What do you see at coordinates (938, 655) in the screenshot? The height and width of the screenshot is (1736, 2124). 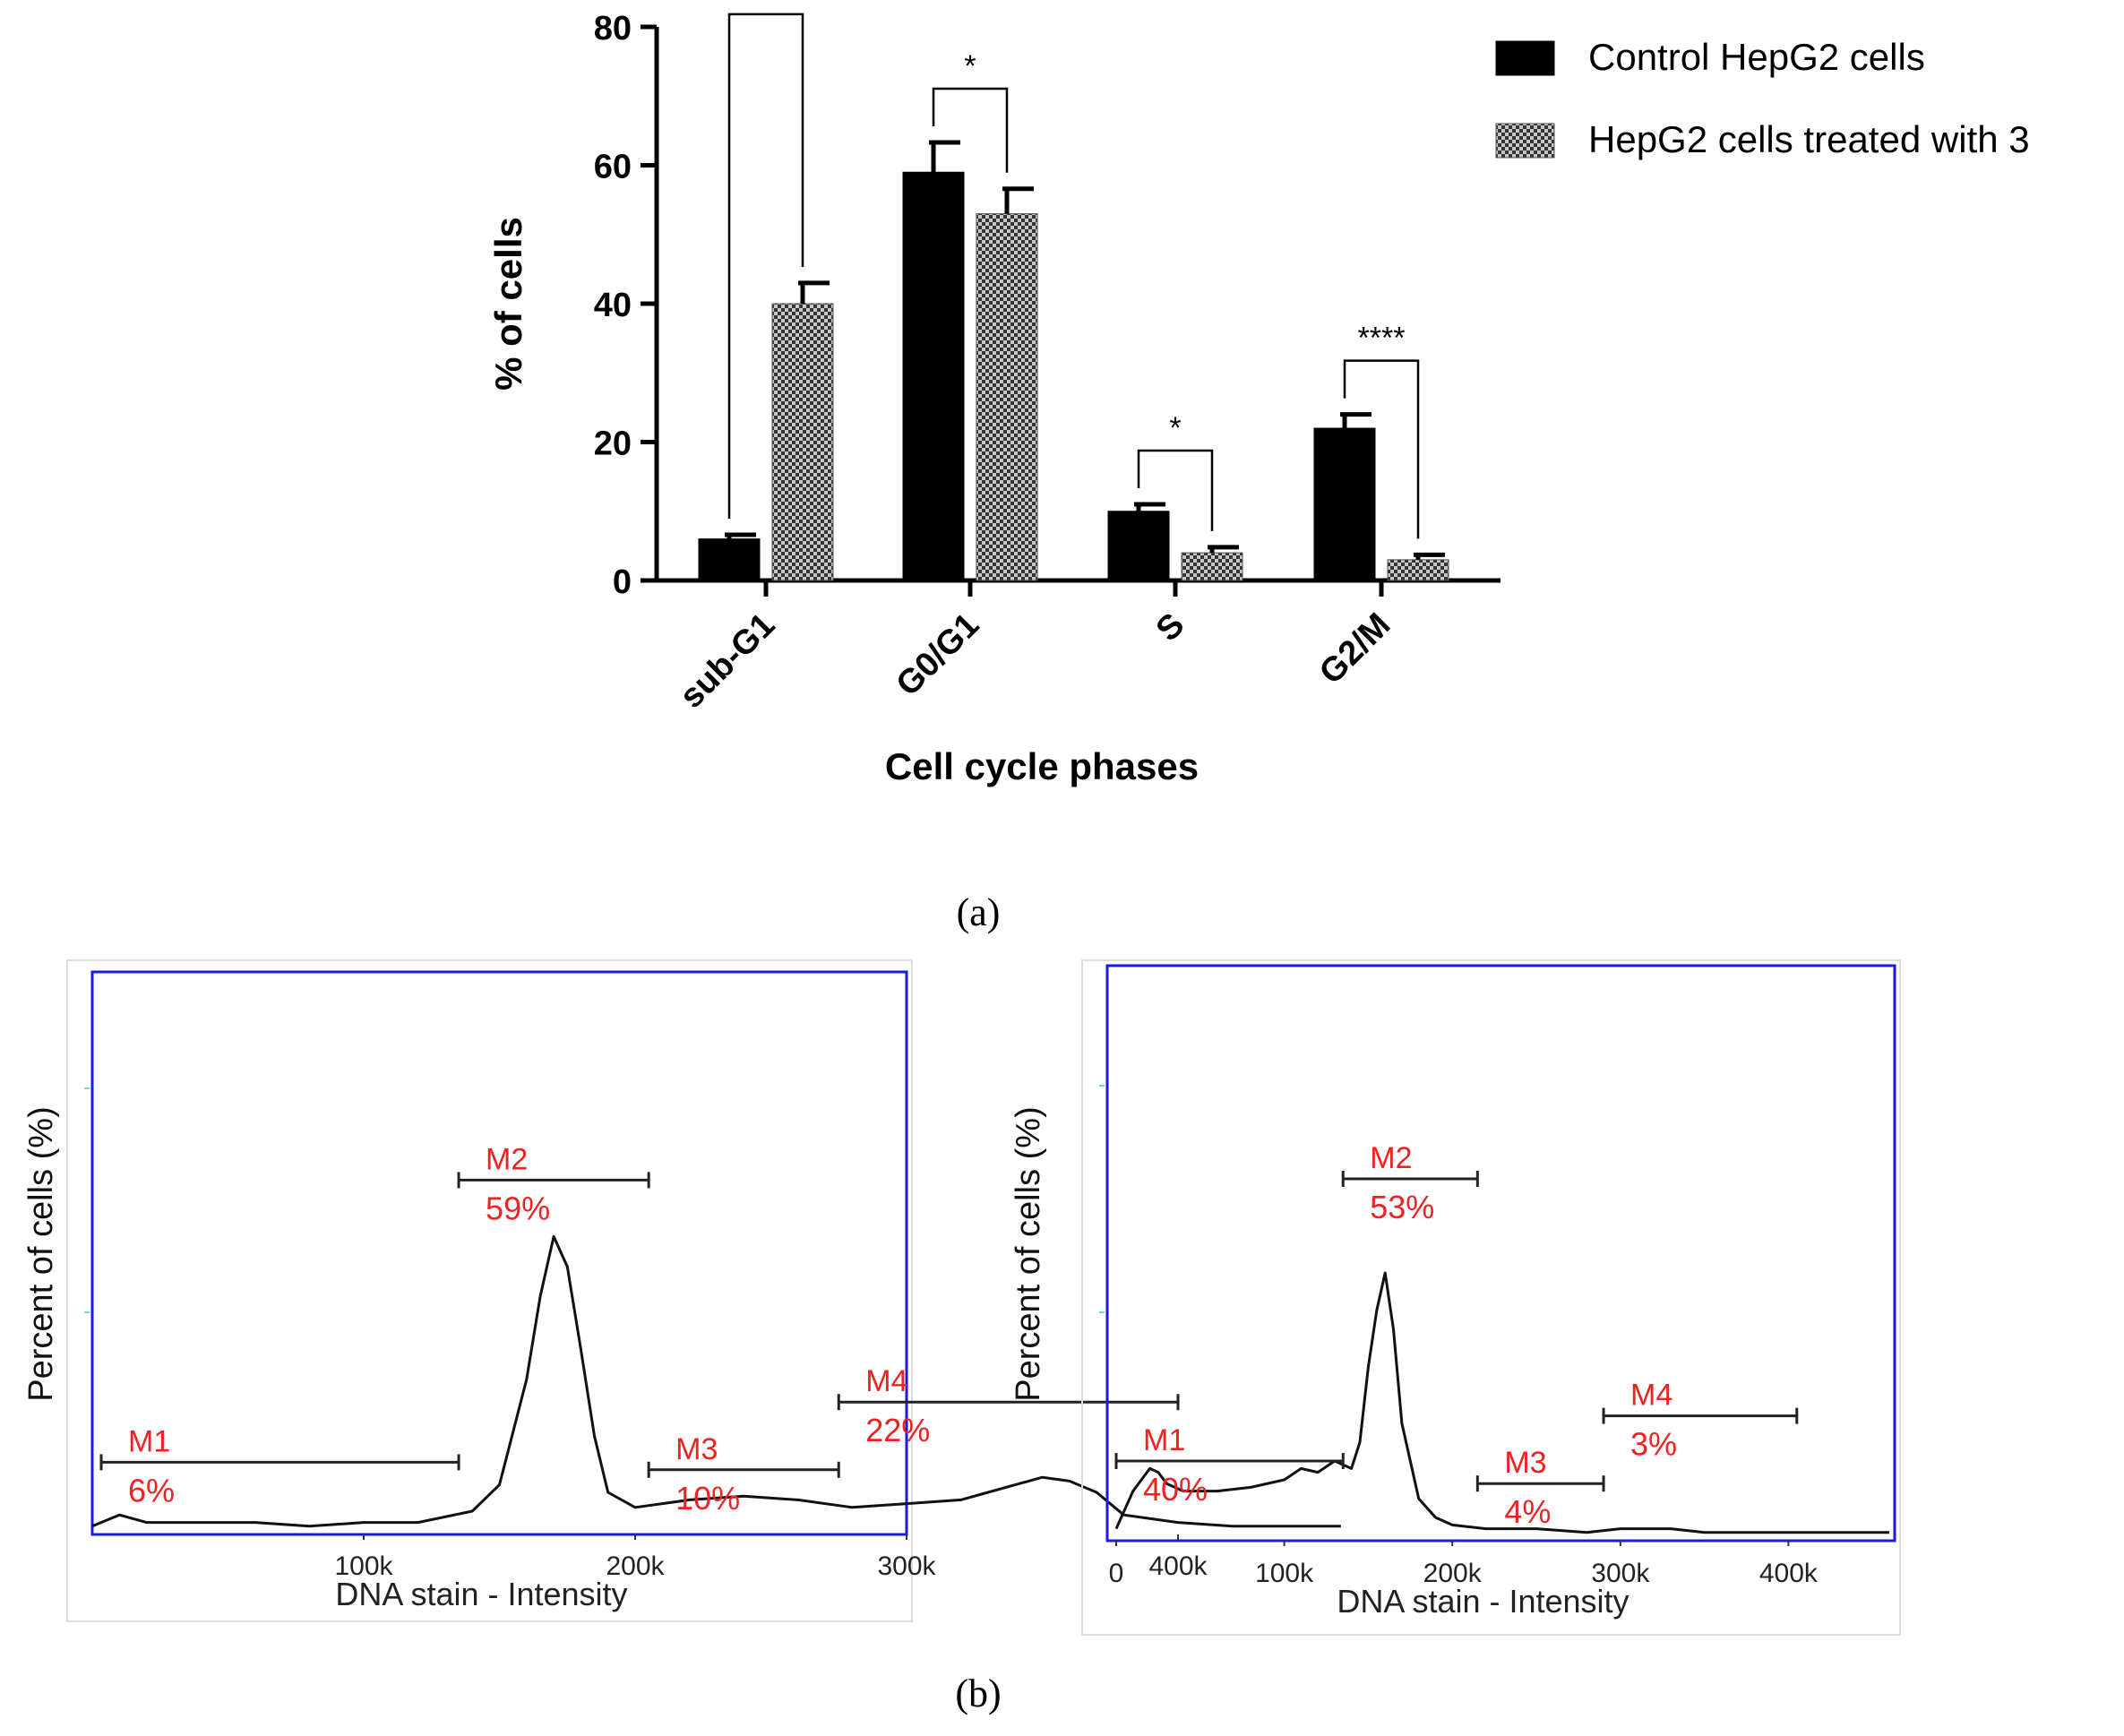 I see `category-label: G0/G1` at bounding box center [938, 655].